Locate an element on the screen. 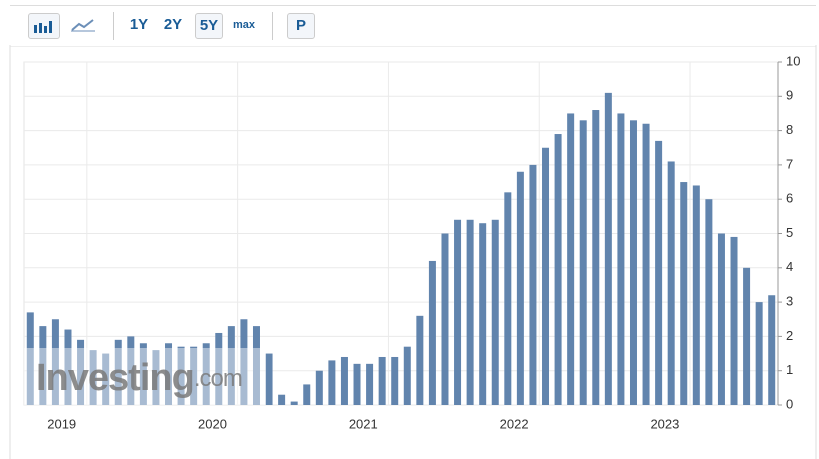 The width and height of the screenshot is (819, 459). x-tick-label: 2019 is located at coordinates (61, 423).